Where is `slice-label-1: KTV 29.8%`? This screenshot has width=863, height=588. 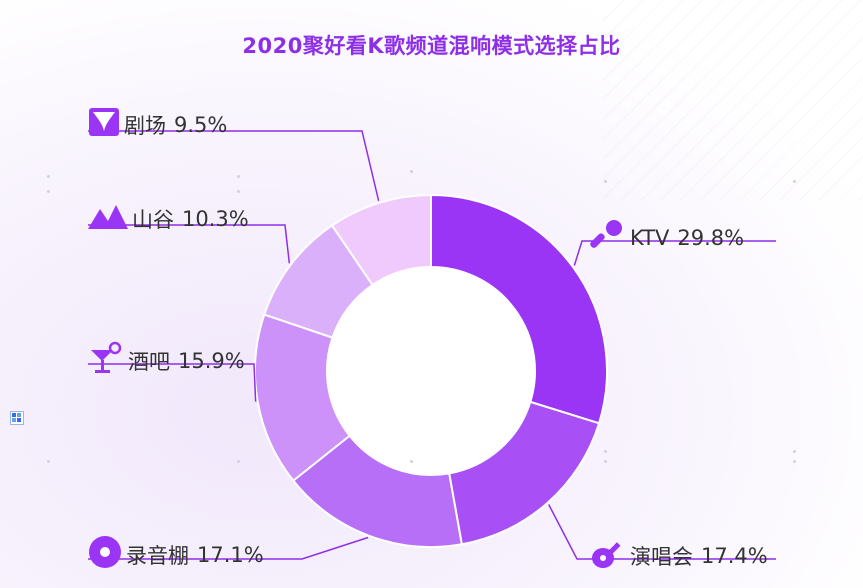
slice-label-1: KTV 29.8% is located at coordinates (667, 237).